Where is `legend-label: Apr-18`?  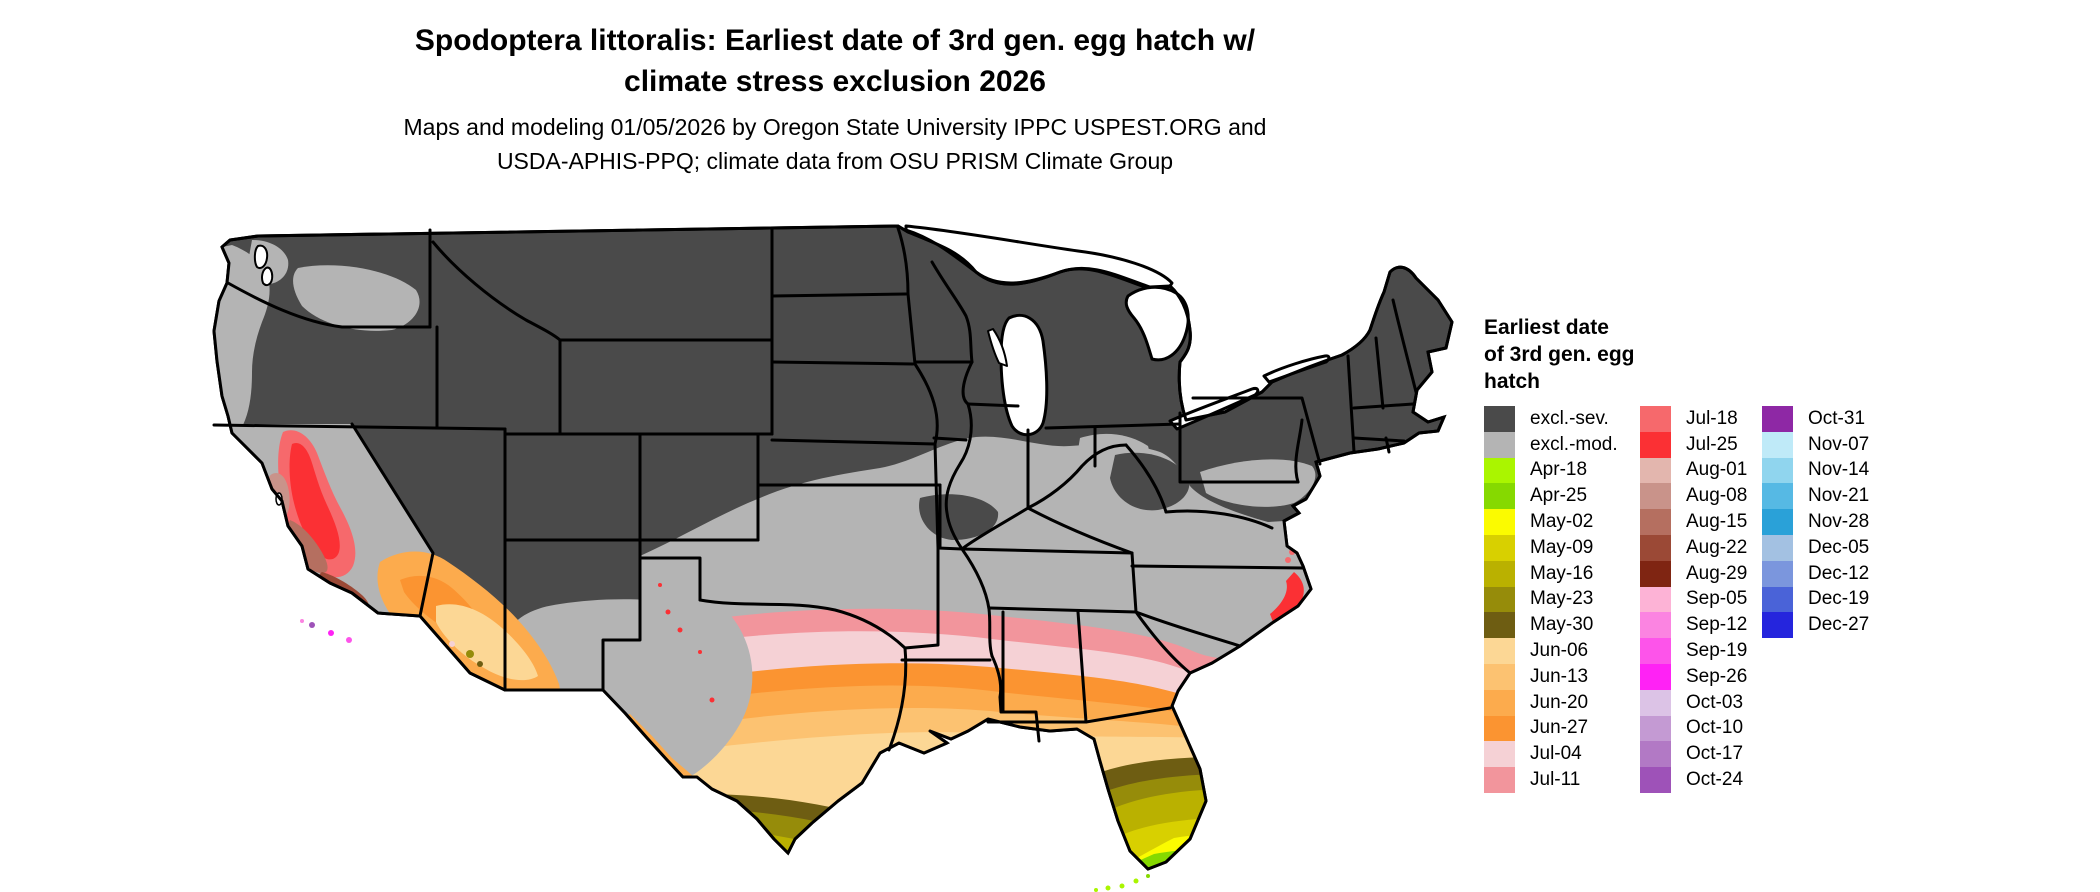 legend-label: Apr-18 is located at coordinates (1559, 470).